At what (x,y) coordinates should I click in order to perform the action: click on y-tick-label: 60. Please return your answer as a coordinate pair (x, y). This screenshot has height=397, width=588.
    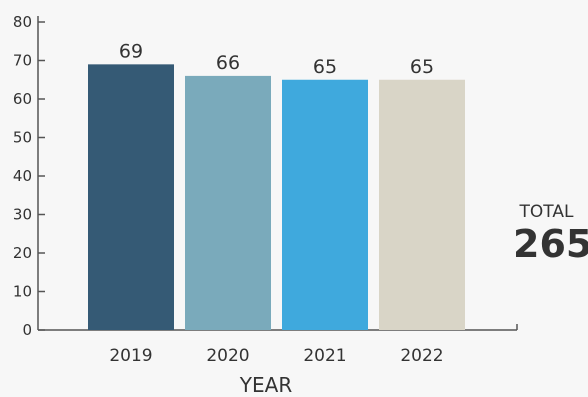
    Looking at the image, I should click on (22, 99).